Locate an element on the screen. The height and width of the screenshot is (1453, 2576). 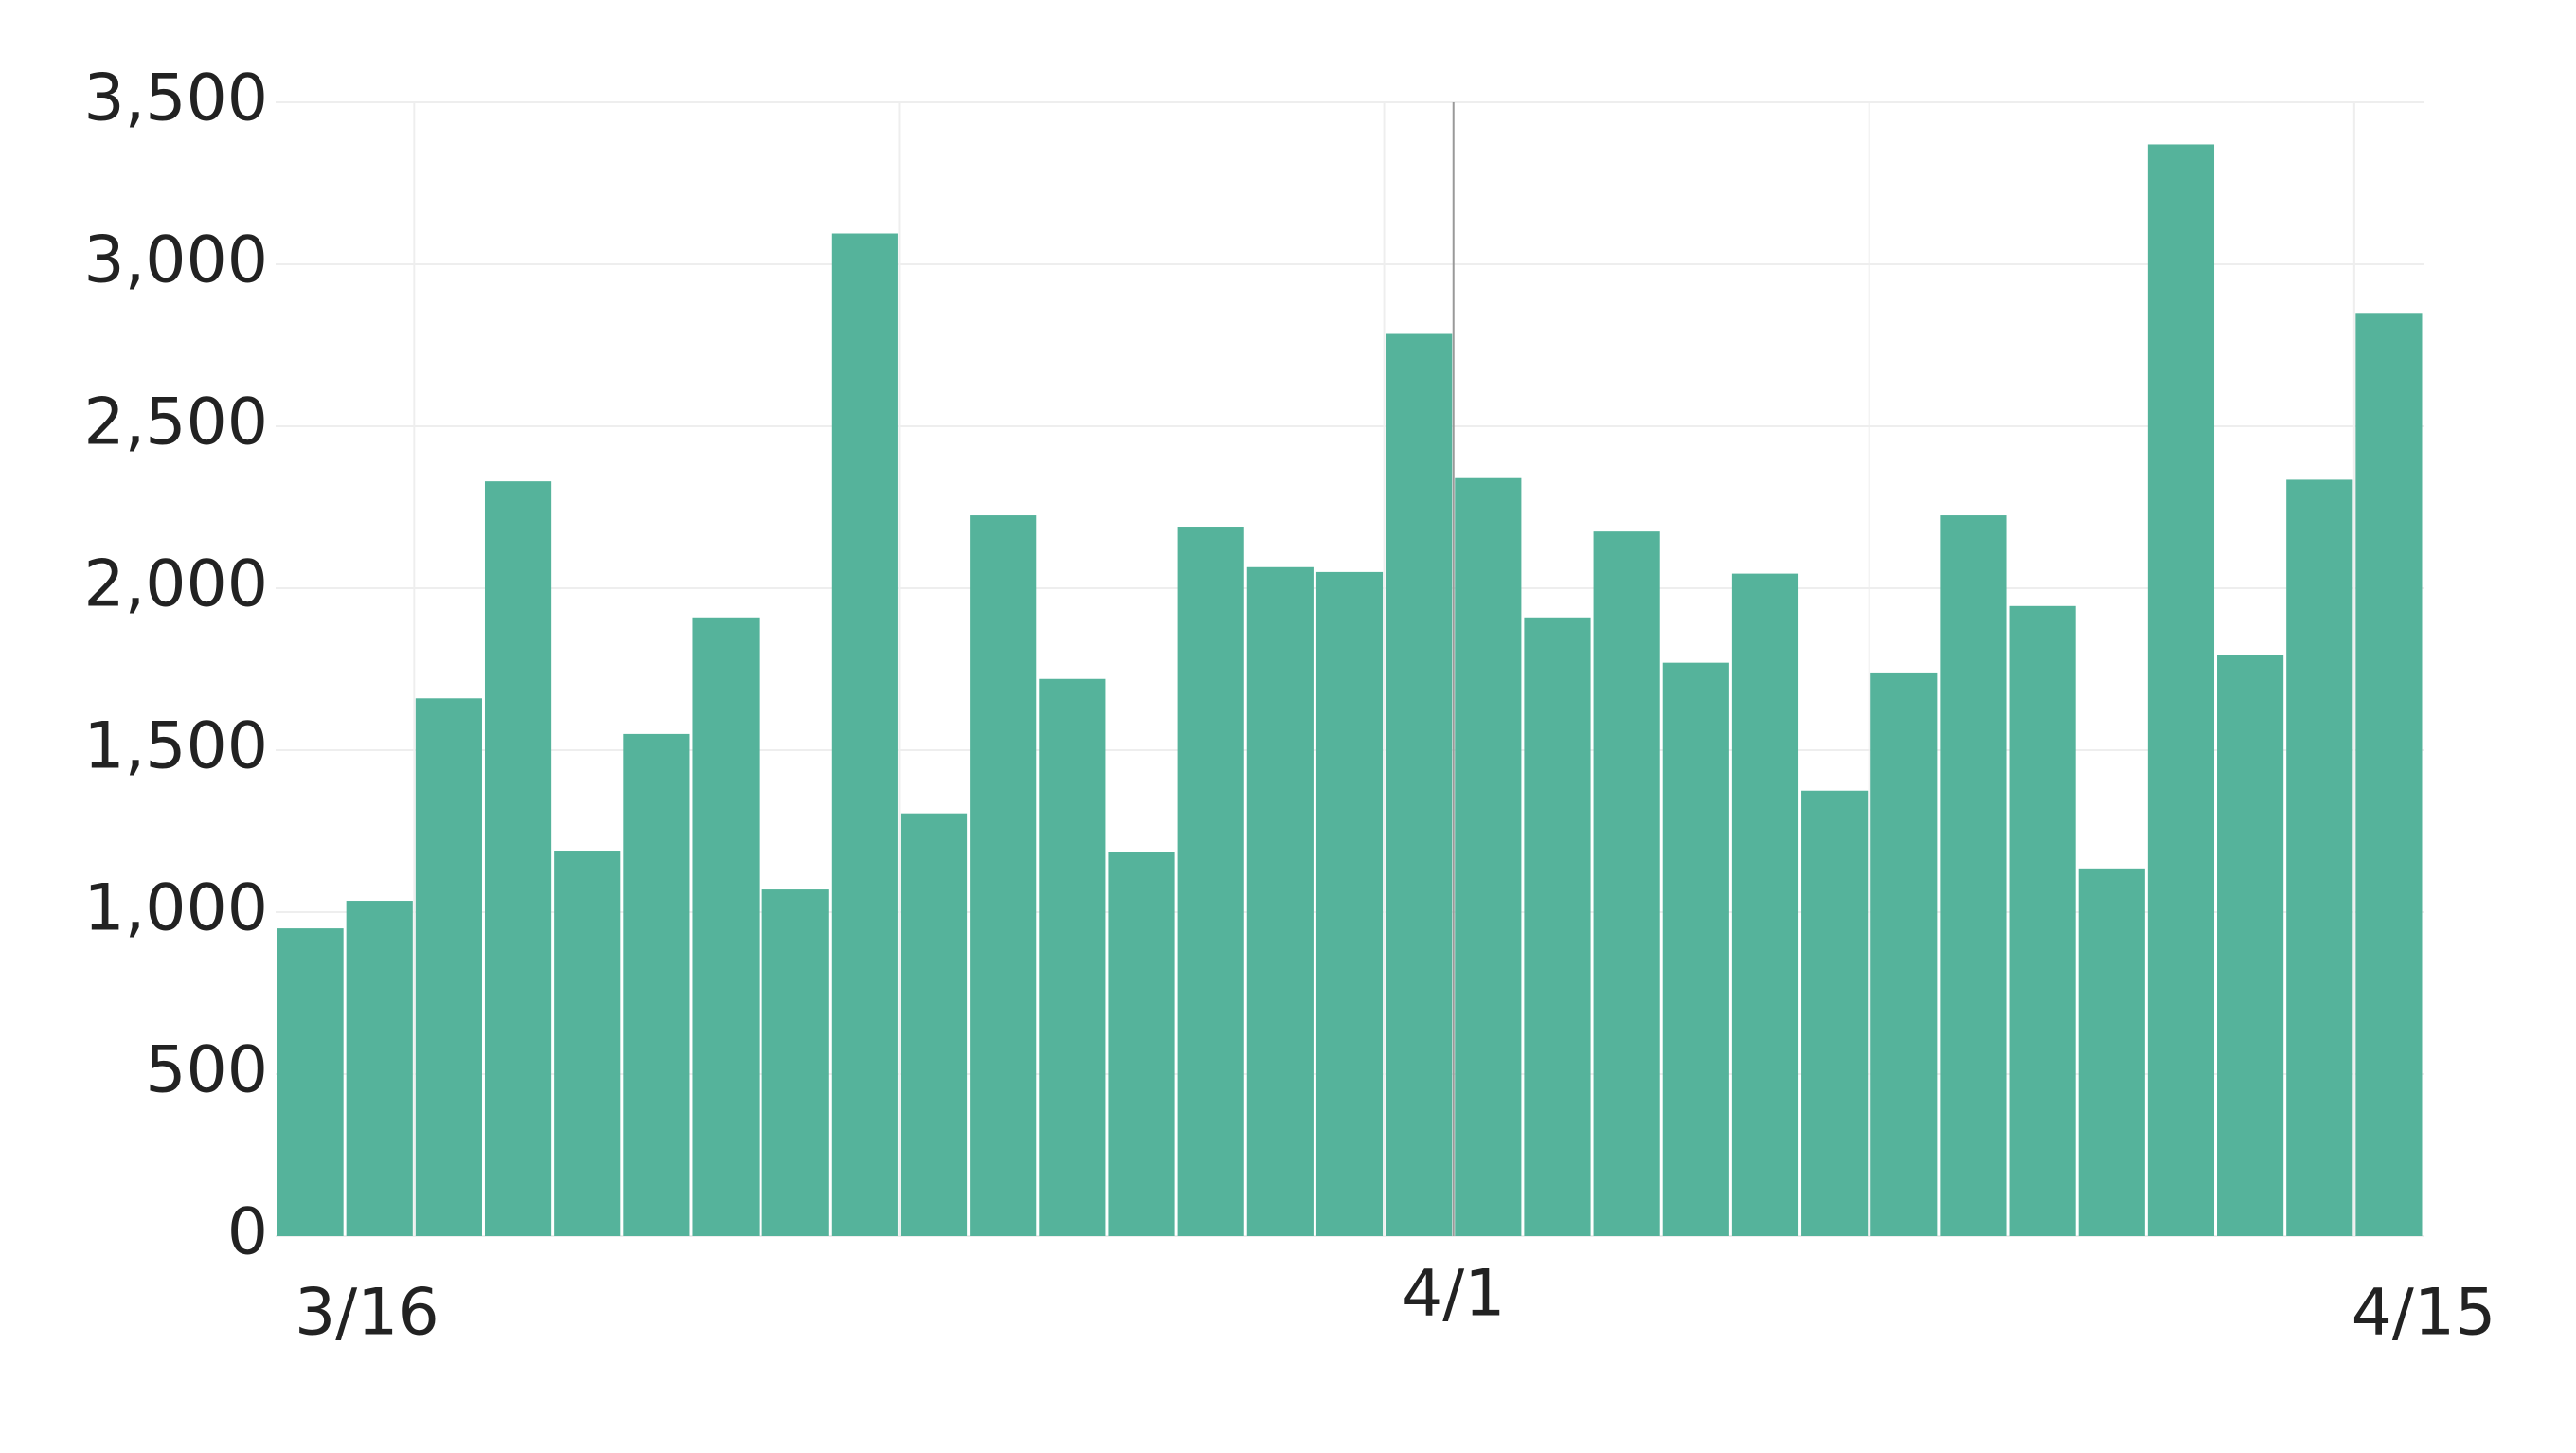
y-tick-label: 2,500 is located at coordinates (175, 423).